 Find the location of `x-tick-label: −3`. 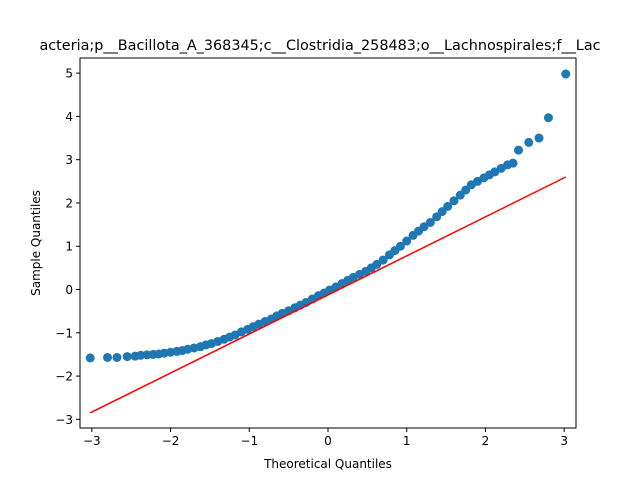

x-tick-label: −3 is located at coordinates (92, 441).